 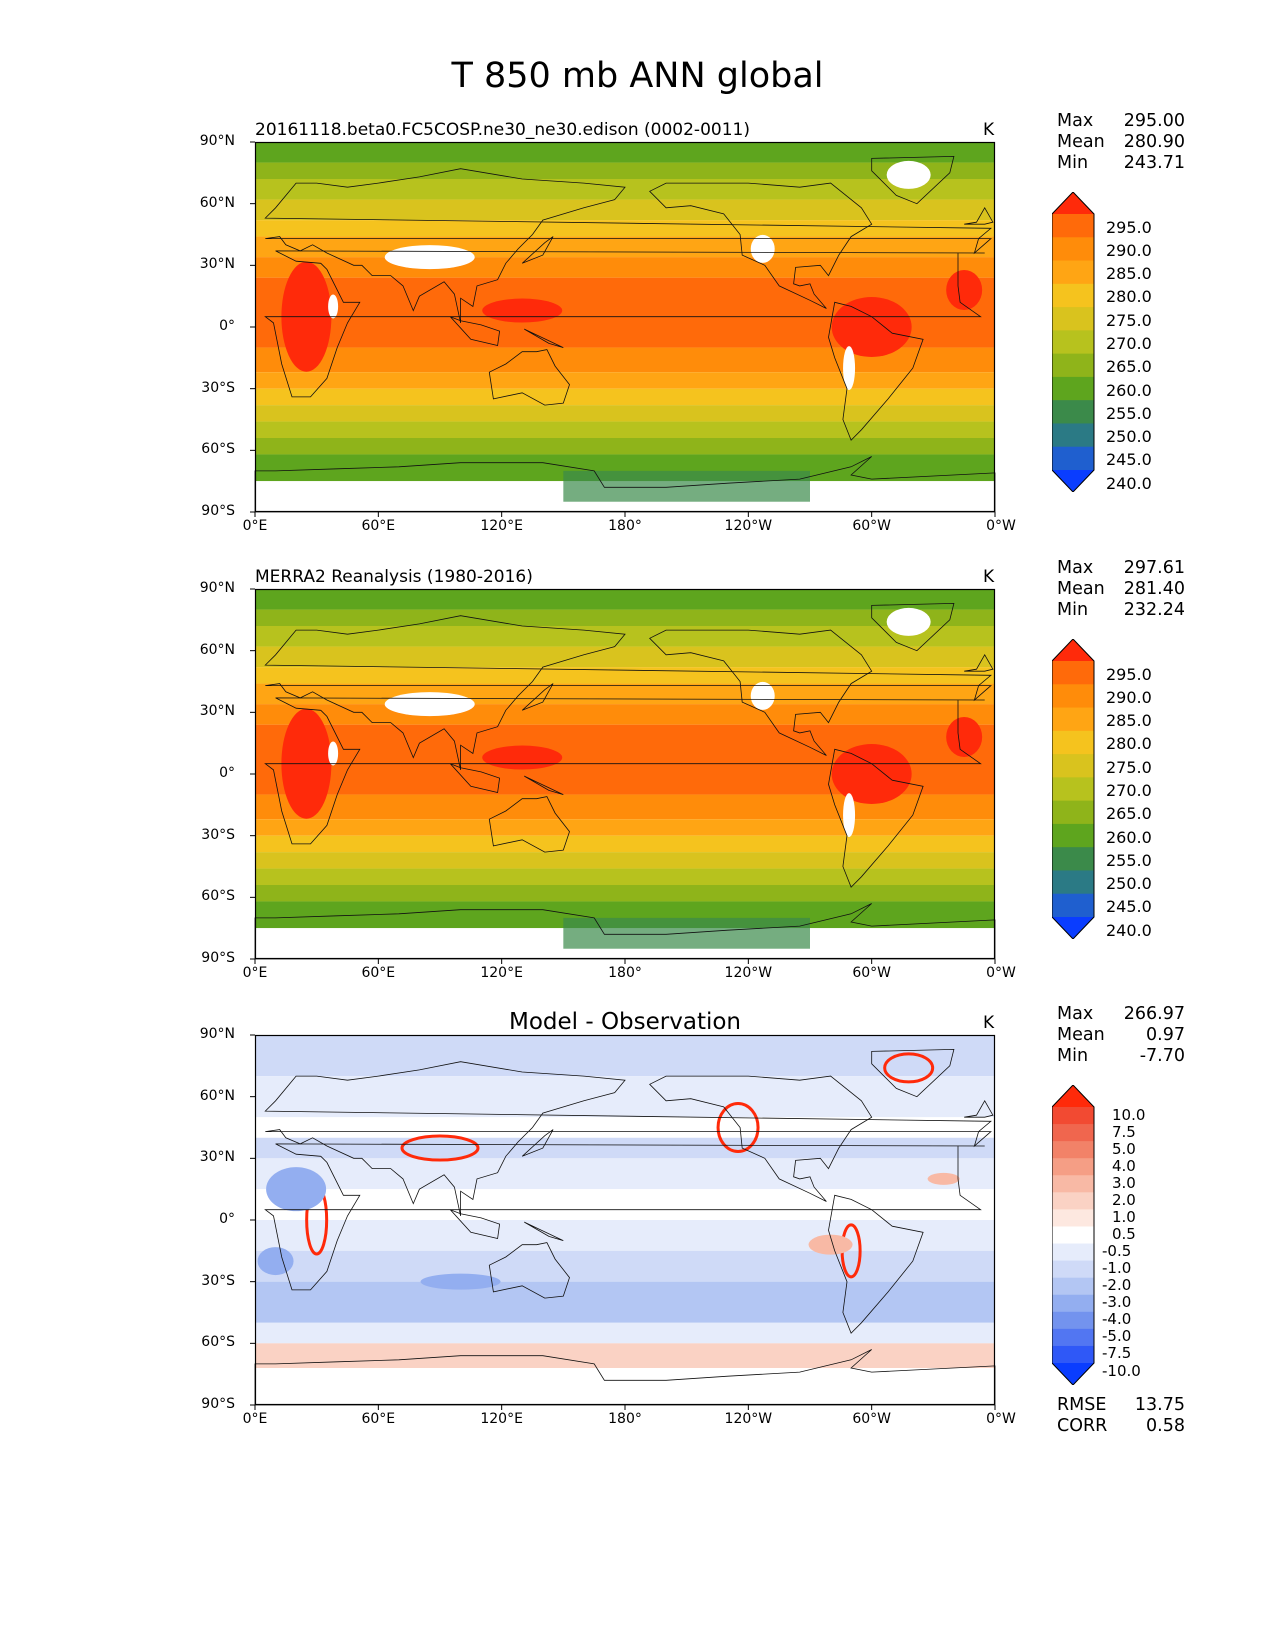 I want to click on colorbar-label: 245.0, so click(x=1129, y=907).